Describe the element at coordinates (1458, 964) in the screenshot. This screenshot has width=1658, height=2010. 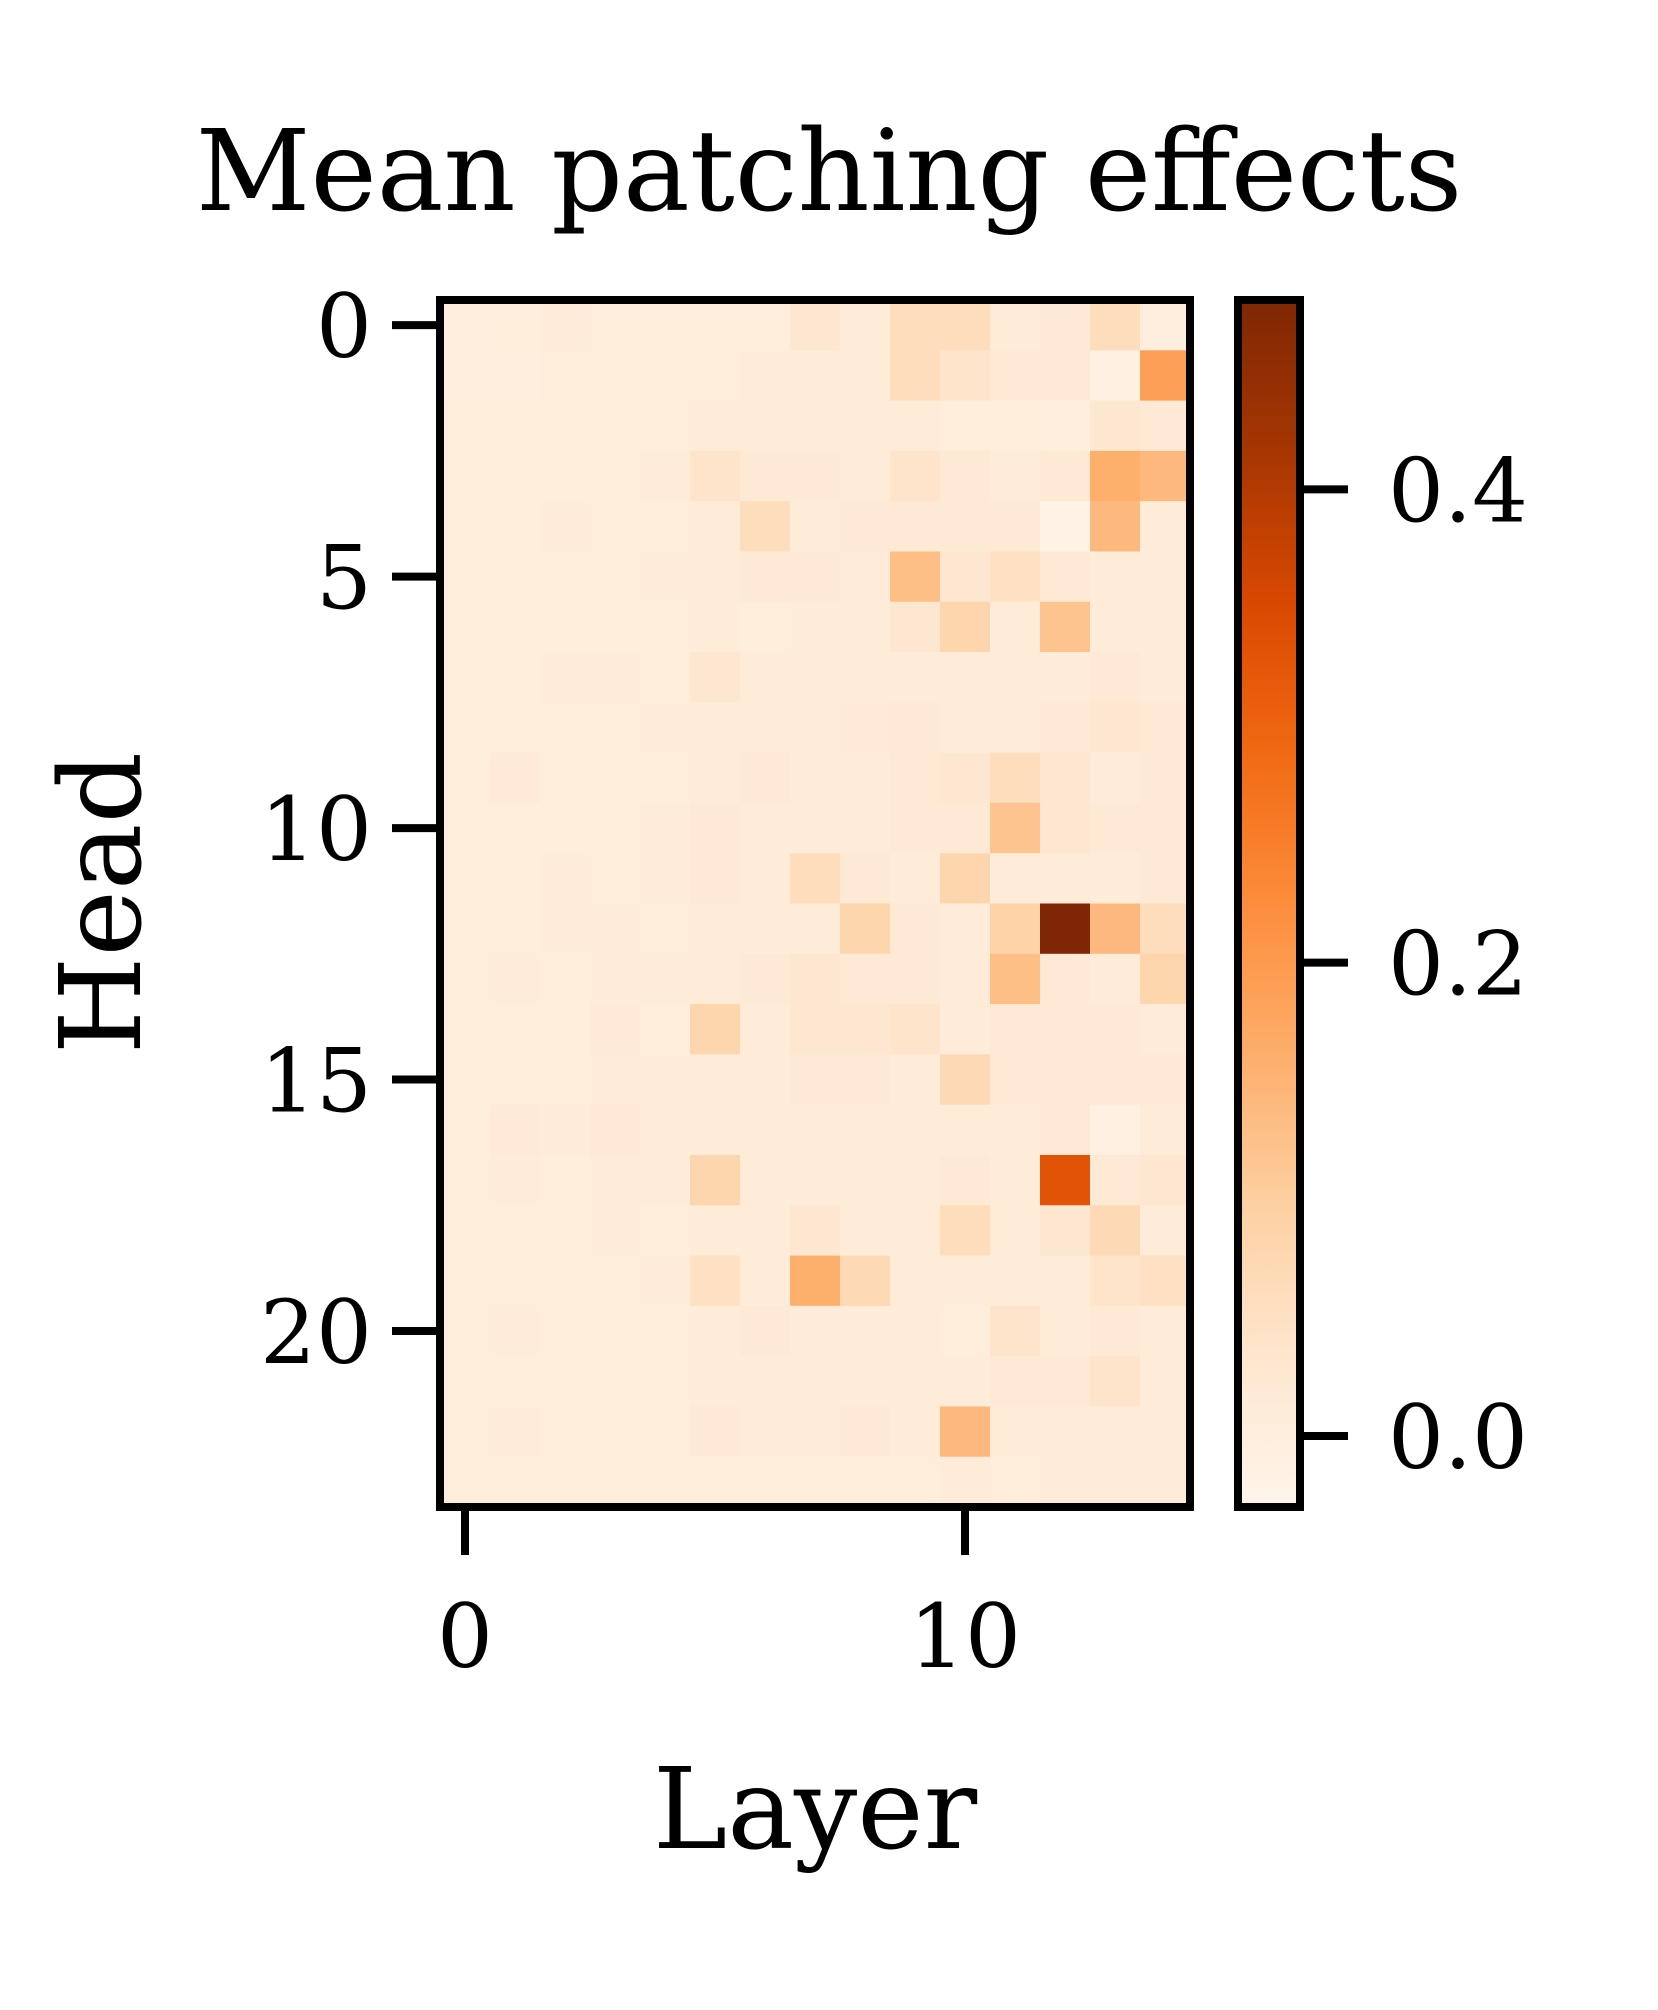
I see `colorbar-tick-label: 0.2` at that location.